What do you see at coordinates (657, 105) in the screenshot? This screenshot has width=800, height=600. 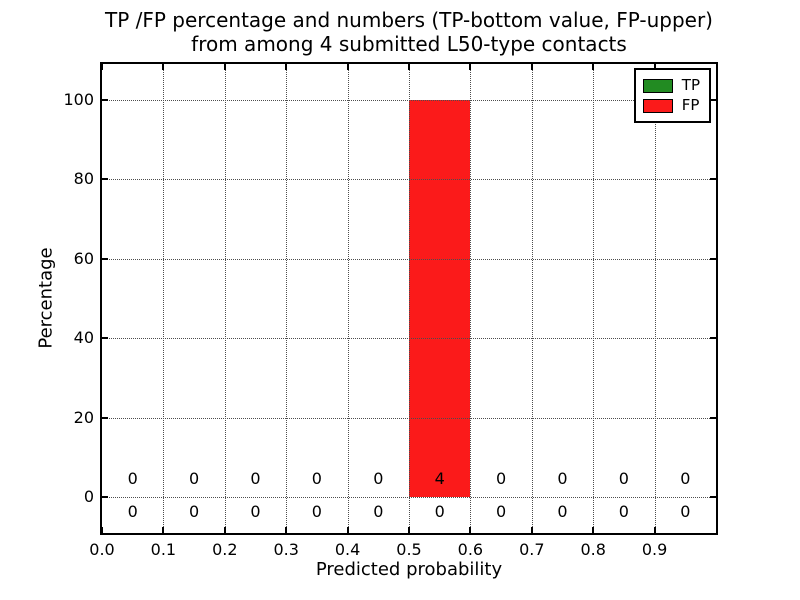 I see `fp-color-swatch` at bounding box center [657, 105].